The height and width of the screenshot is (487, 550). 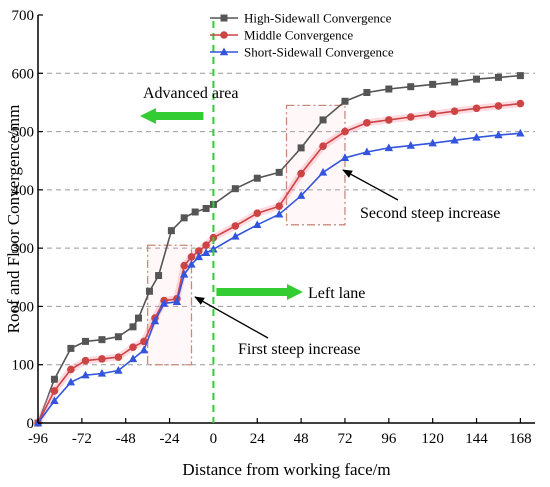 I want to click on x-tick-label: 144, so click(x=476, y=439).